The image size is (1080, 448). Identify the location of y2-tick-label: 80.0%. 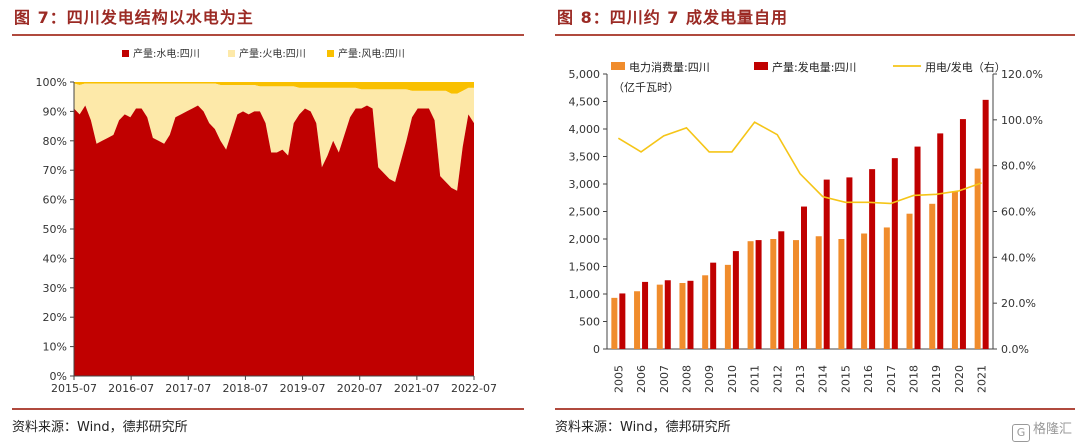
(1018, 166).